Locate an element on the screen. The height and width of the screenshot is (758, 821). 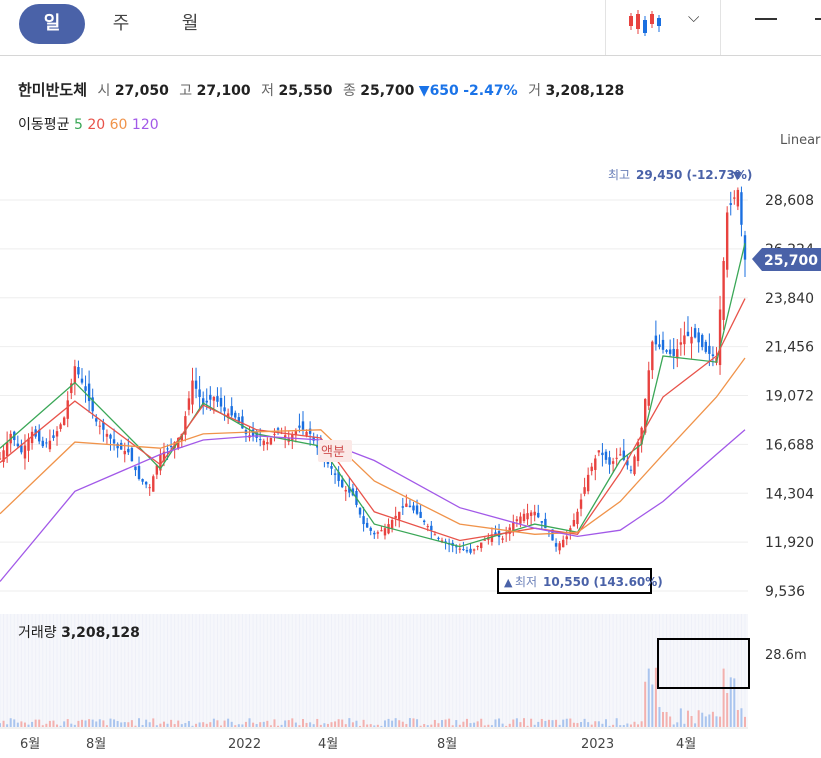
minimize-icon is located at coordinates (766, 19).